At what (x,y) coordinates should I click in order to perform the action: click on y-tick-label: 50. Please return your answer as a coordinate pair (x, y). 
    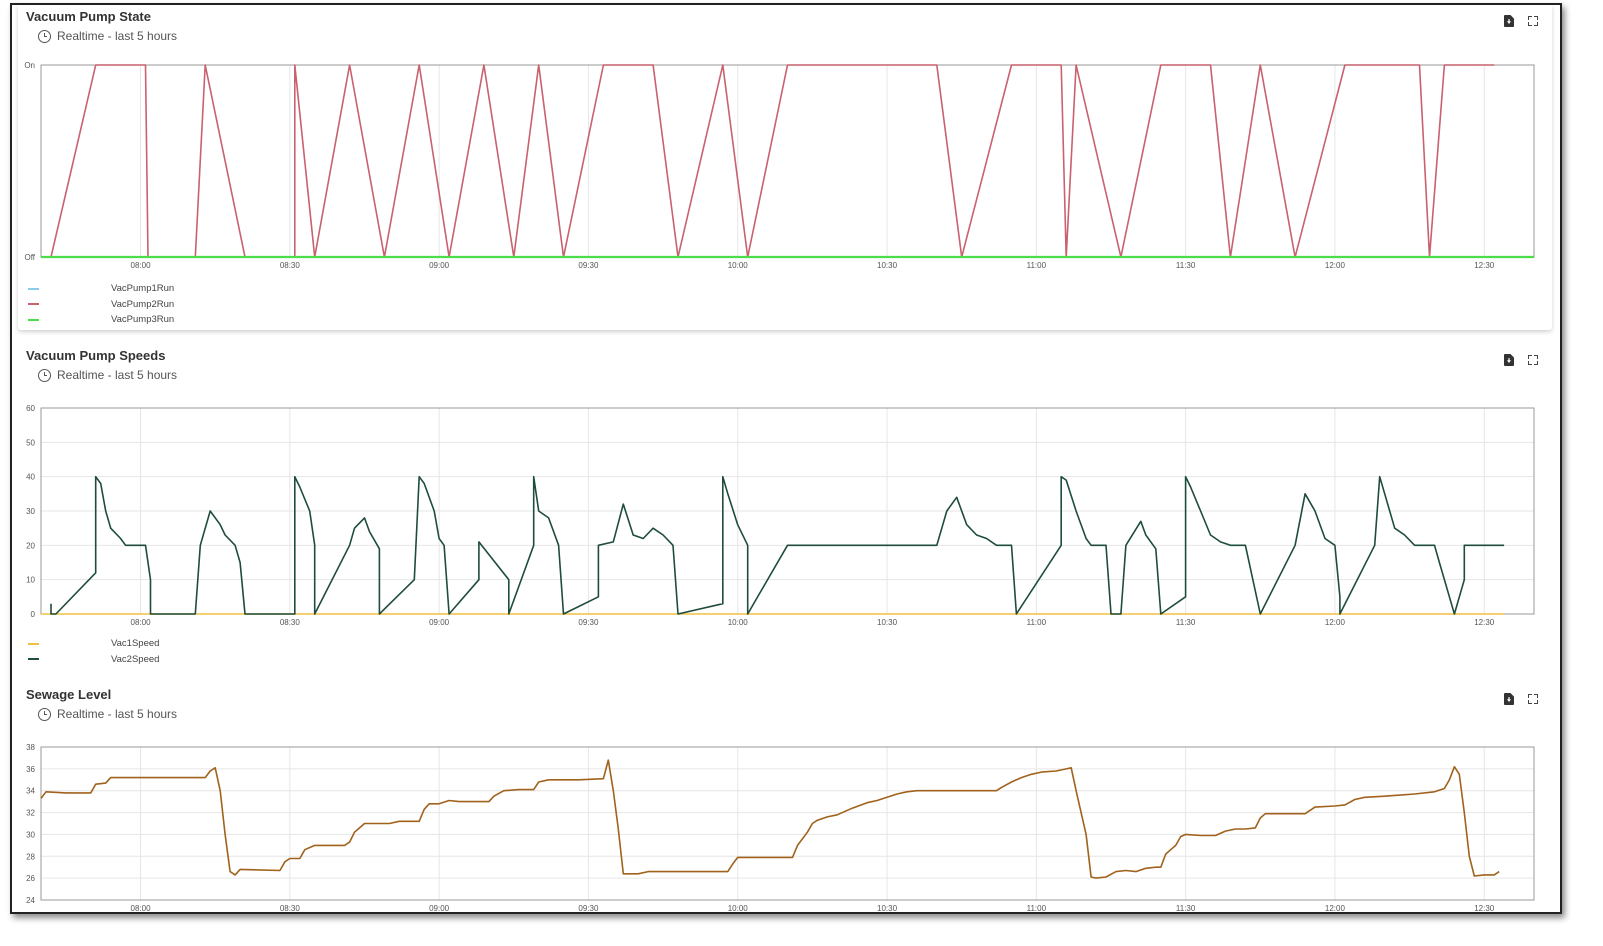
    Looking at the image, I should click on (30, 442).